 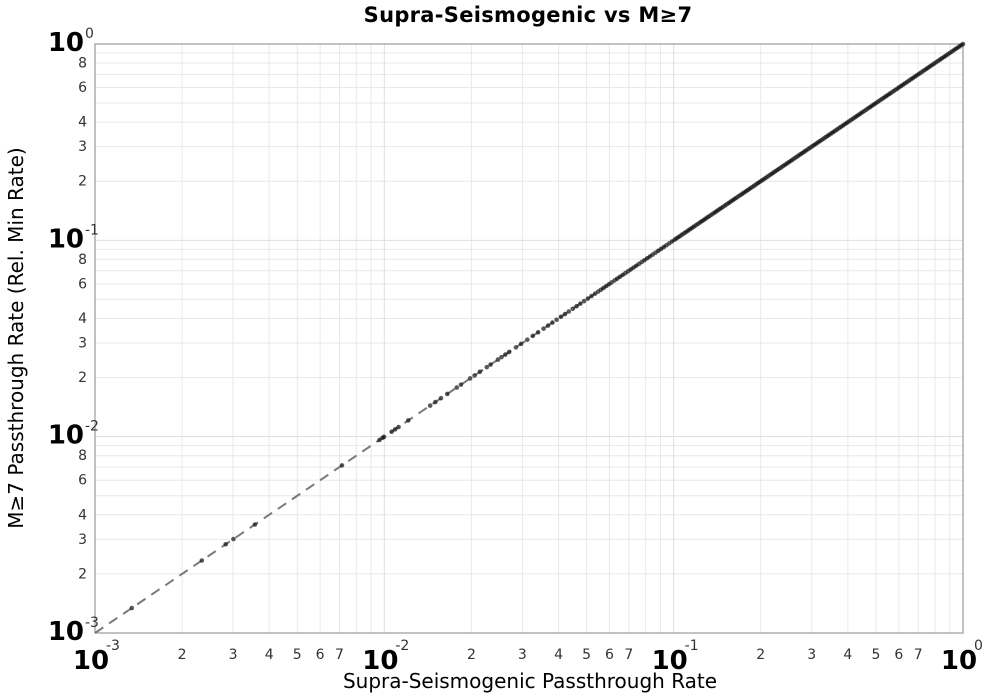 I want to click on x-major-tick-exponent: -2, so click(x=402, y=646).